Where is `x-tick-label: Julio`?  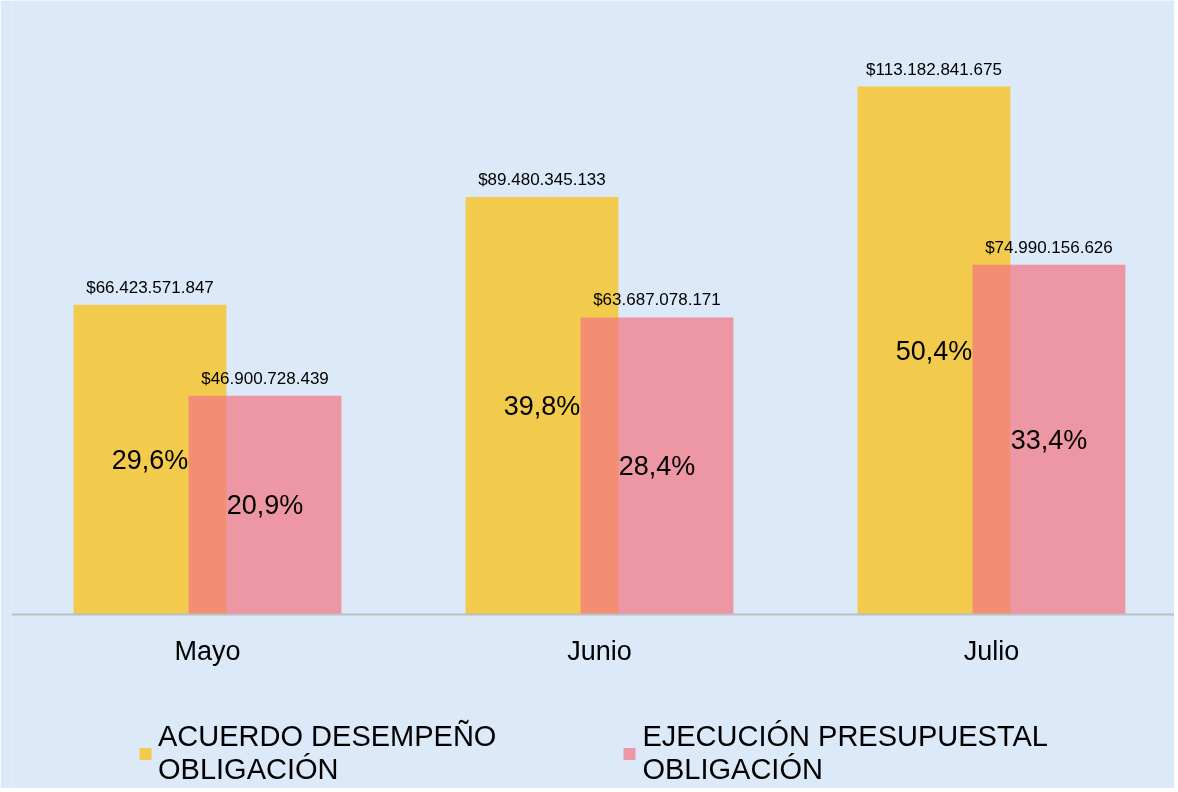 x-tick-label: Julio is located at coordinates (991, 650).